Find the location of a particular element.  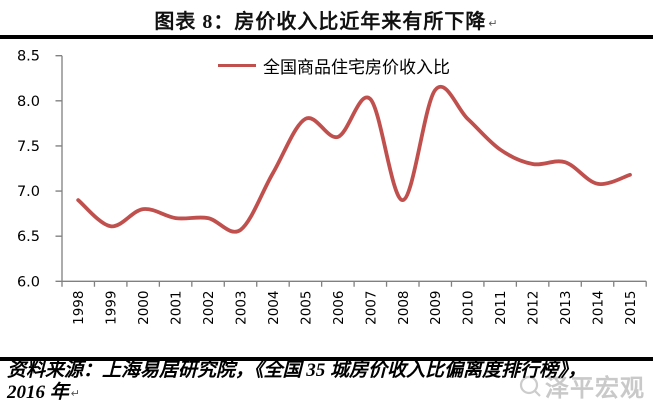

watermark-text: 泽平宏观 is located at coordinates (595, 389).